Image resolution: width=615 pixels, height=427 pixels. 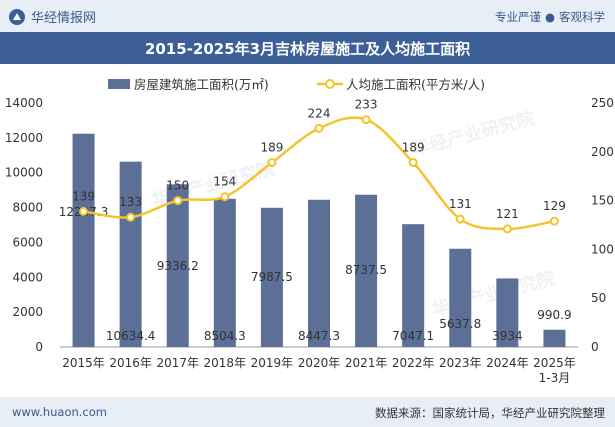 What do you see at coordinates (413, 336) in the screenshot?
I see `bar-value-label: 7047.1` at bounding box center [413, 336].